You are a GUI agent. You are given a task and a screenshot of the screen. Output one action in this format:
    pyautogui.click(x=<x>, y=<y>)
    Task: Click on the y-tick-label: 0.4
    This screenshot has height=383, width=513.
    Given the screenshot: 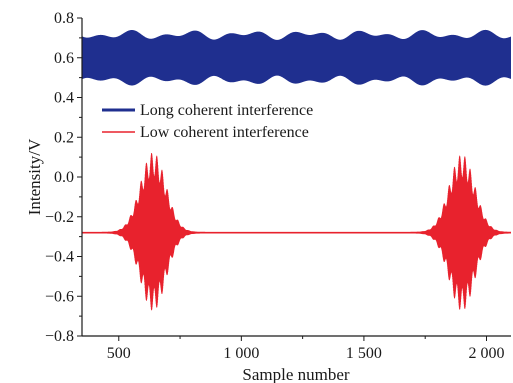 What is the action you would take?
    pyautogui.click(x=64, y=98)
    